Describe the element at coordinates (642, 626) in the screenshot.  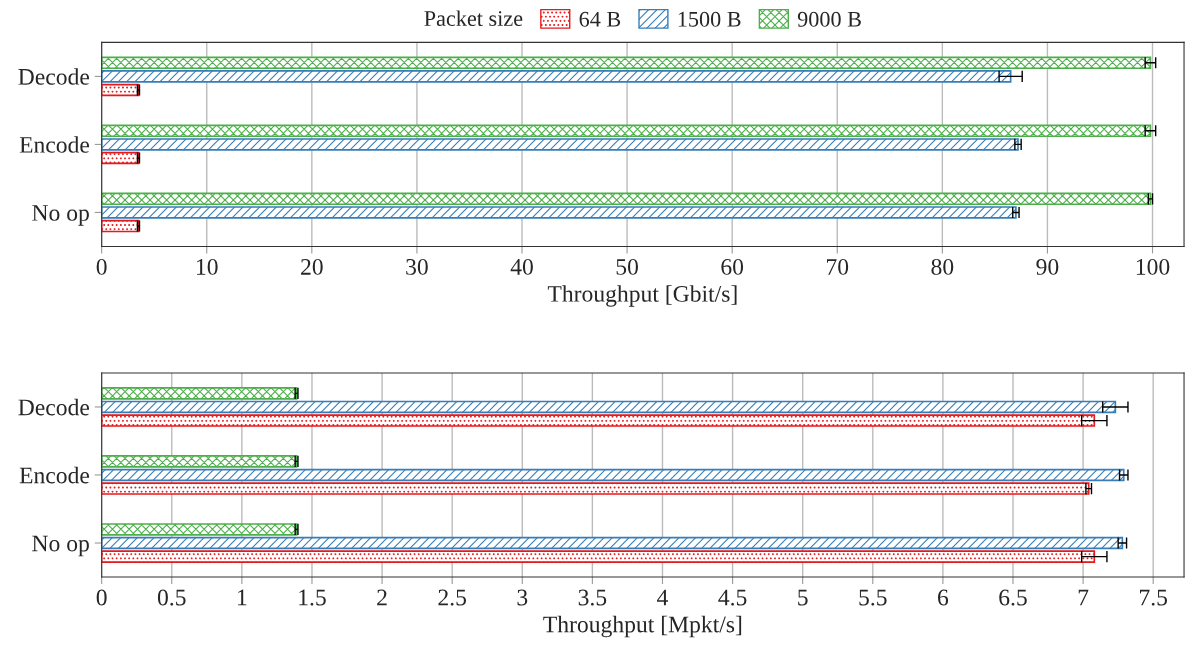
I see `x-axis-title: Throughput [Mpkt/s]` at that location.